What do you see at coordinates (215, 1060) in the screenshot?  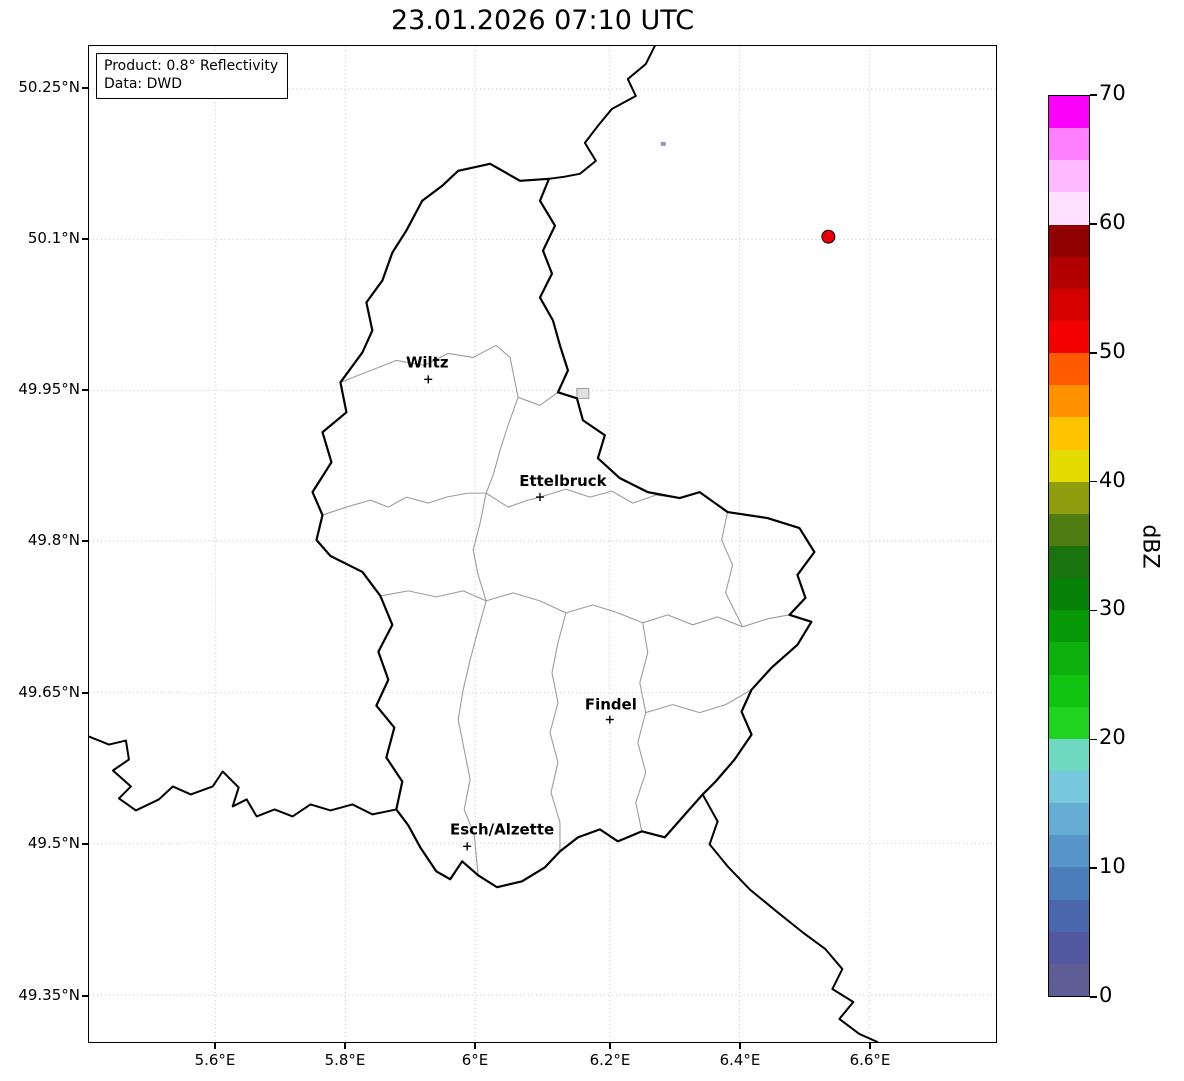 I see `x-tick-label: 5.6°E` at bounding box center [215, 1060].